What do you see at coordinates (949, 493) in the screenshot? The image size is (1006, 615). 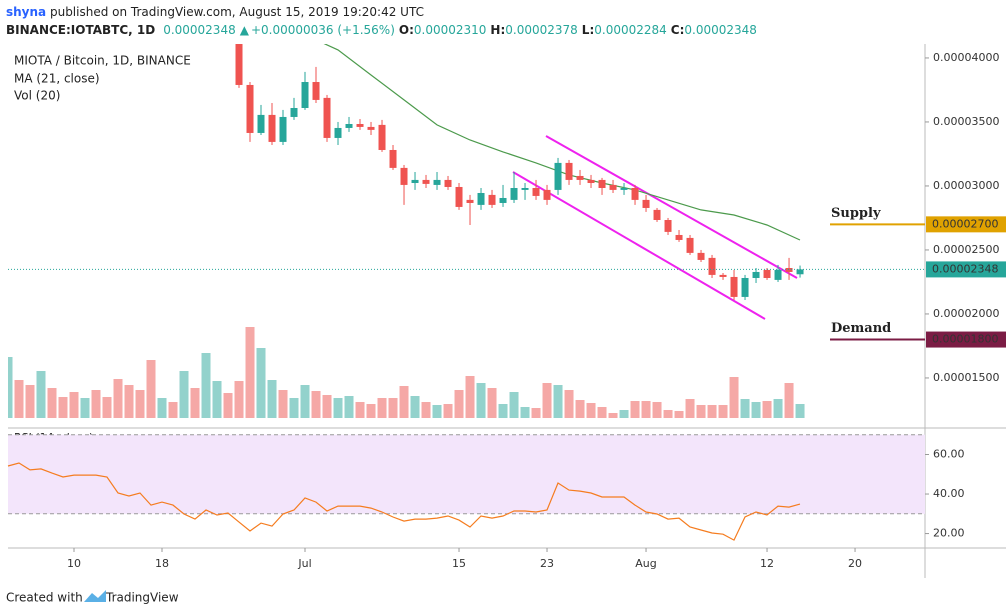 I see `rsi-tick-label: 40.00` at bounding box center [949, 493].